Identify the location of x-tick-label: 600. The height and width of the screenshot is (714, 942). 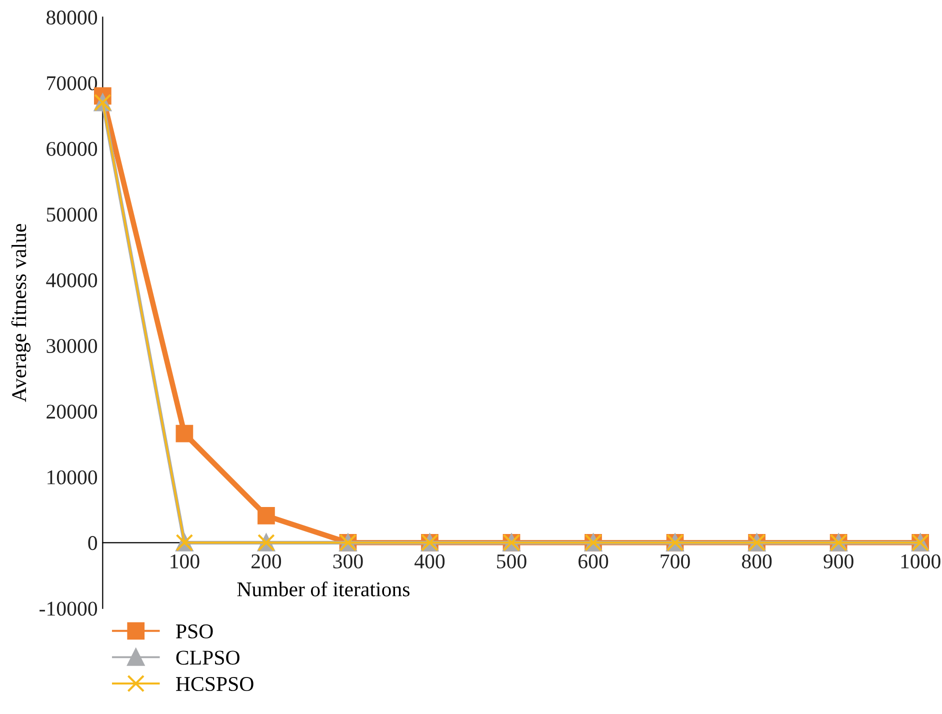
(593, 561).